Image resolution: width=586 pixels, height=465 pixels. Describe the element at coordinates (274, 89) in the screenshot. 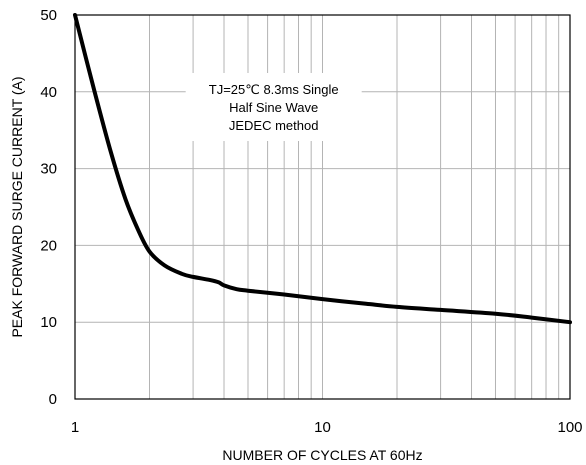

I see `annotation-line-1: TJ=25℃ 8.3ms Single` at that location.